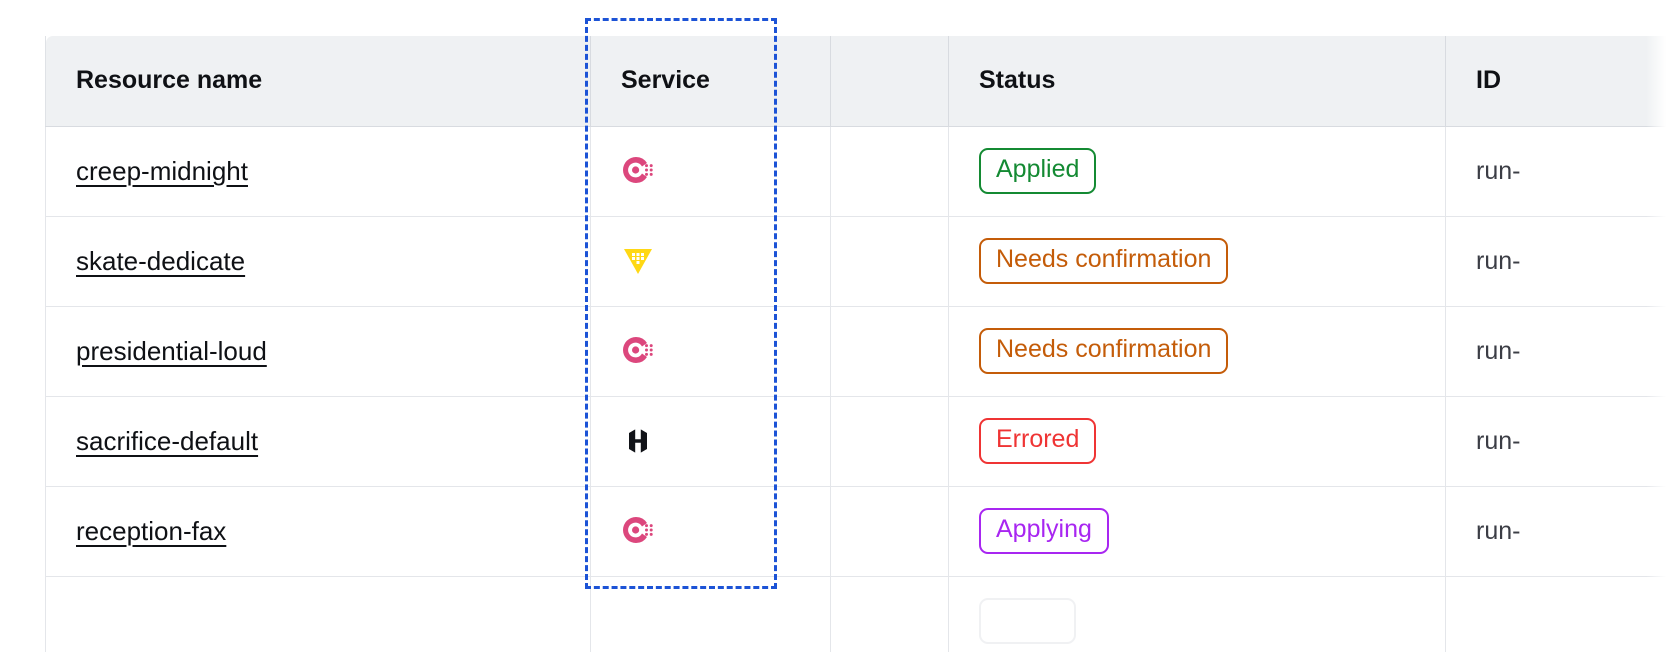 The width and height of the screenshot is (1672, 652). Describe the element at coordinates (151, 530) in the screenshot. I see `resource-name-link: reception-fax` at that location.